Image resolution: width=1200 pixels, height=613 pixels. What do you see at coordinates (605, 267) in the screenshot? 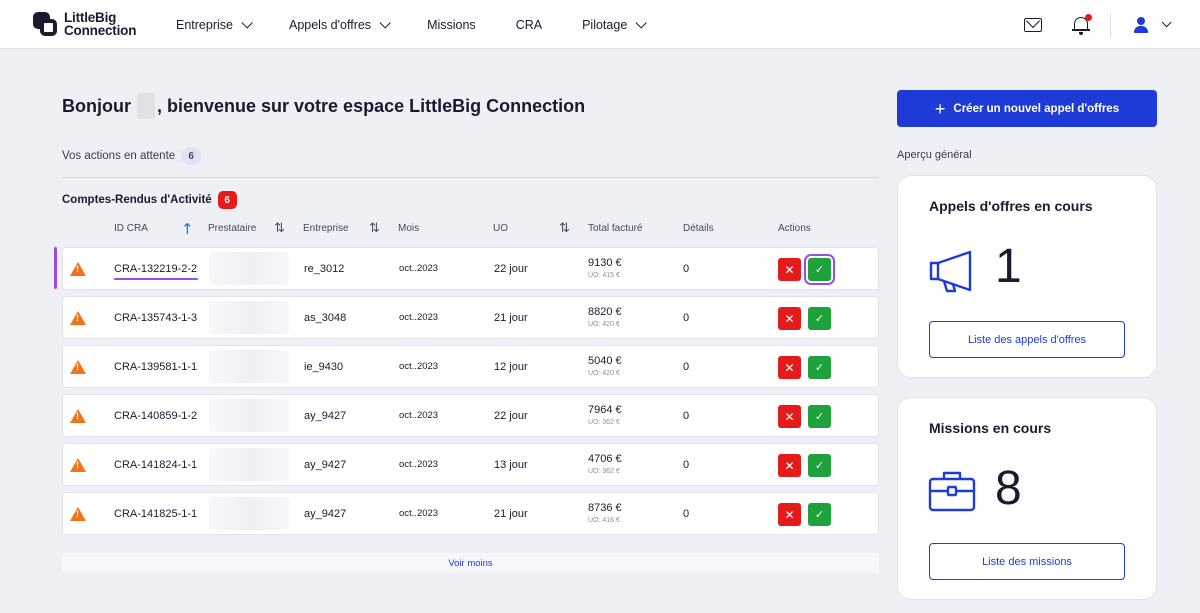
I see `total-cell: 9130 € UO: 415 €` at bounding box center [605, 267].